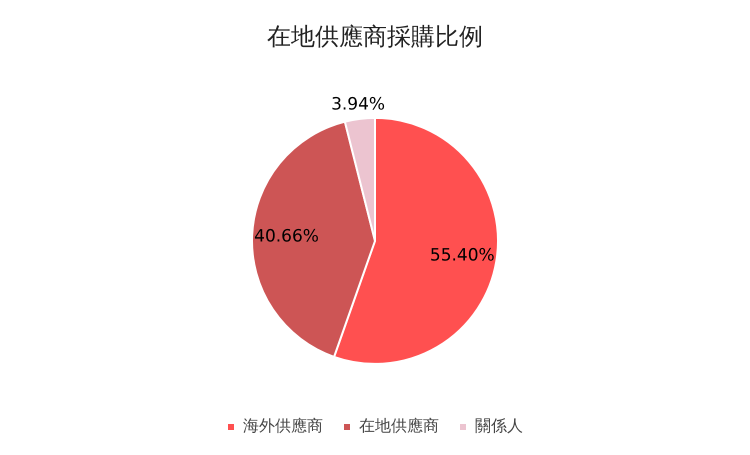 The height and width of the screenshot is (455, 750). I want to click on data-label: 3.94%, so click(358, 104).